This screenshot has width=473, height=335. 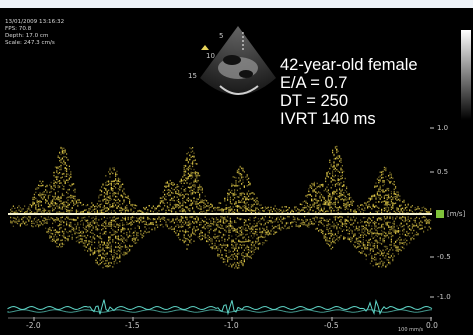 I want to click on fps-readout: FPS: 70.8, so click(x=18, y=29).